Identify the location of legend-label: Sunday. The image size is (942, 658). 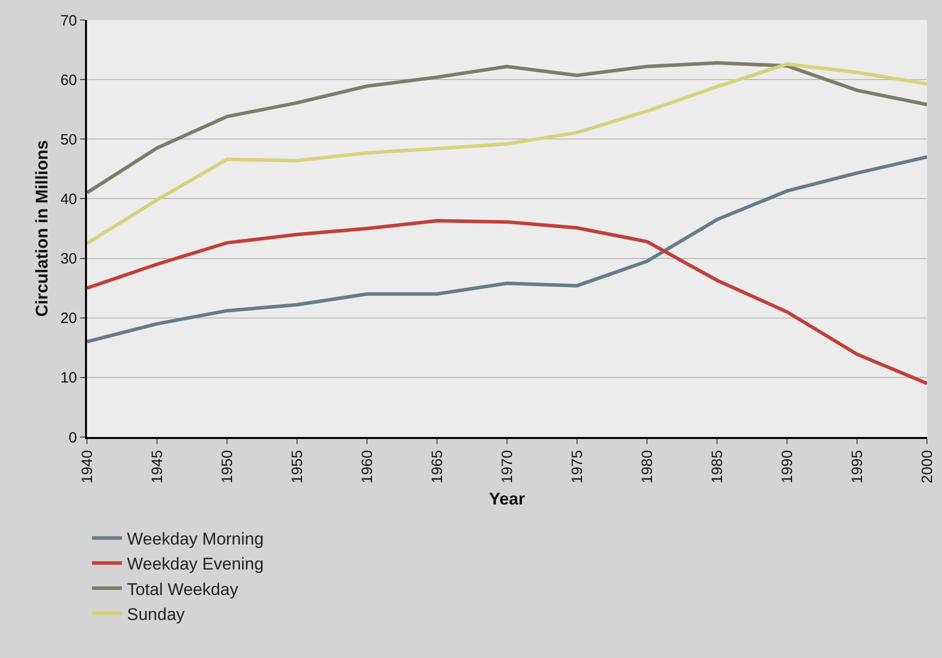
(156, 614).